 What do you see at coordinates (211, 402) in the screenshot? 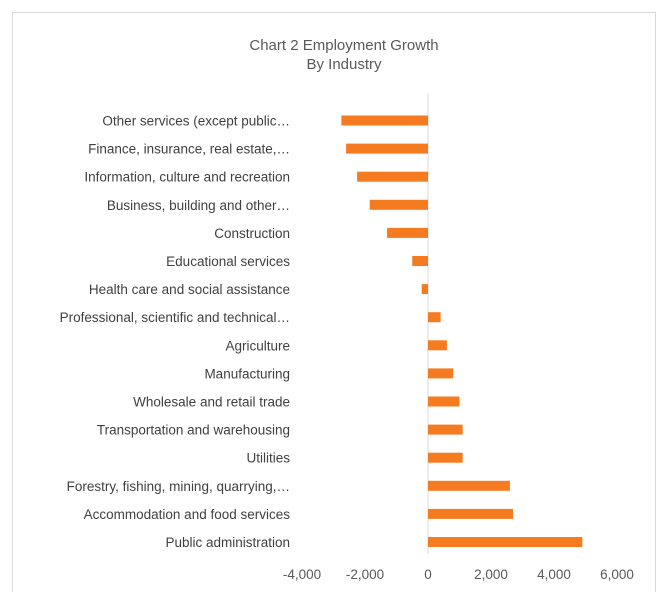
I see `category-label: Wholesale and retail trade` at bounding box center [211, 402].